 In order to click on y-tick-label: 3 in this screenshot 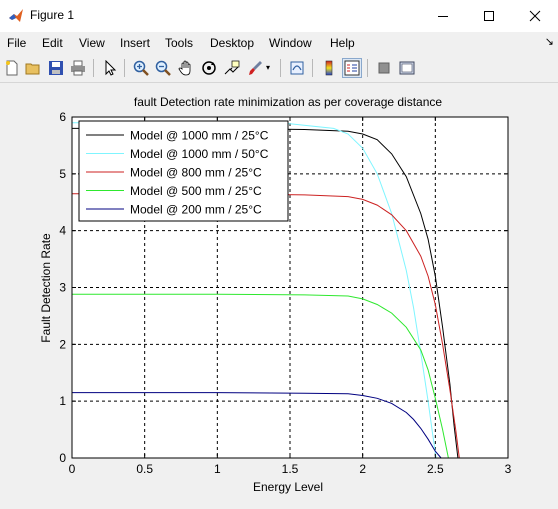, I will do `click(62, 288)`.